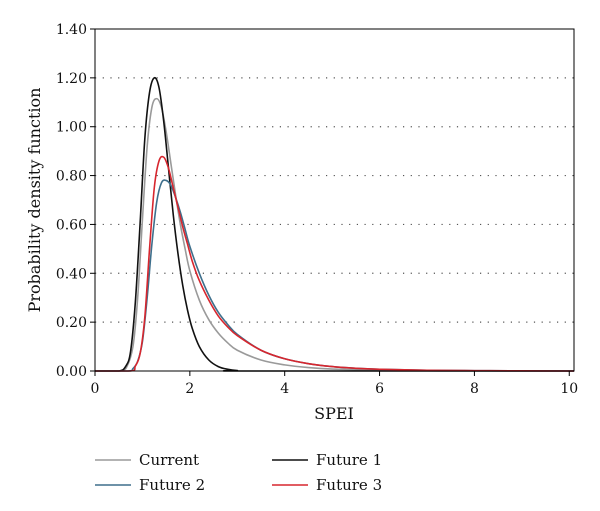  Describe the element at coordinates (71, 372) in the screenshot. I see `y-tick-label: 0.00` at that location.